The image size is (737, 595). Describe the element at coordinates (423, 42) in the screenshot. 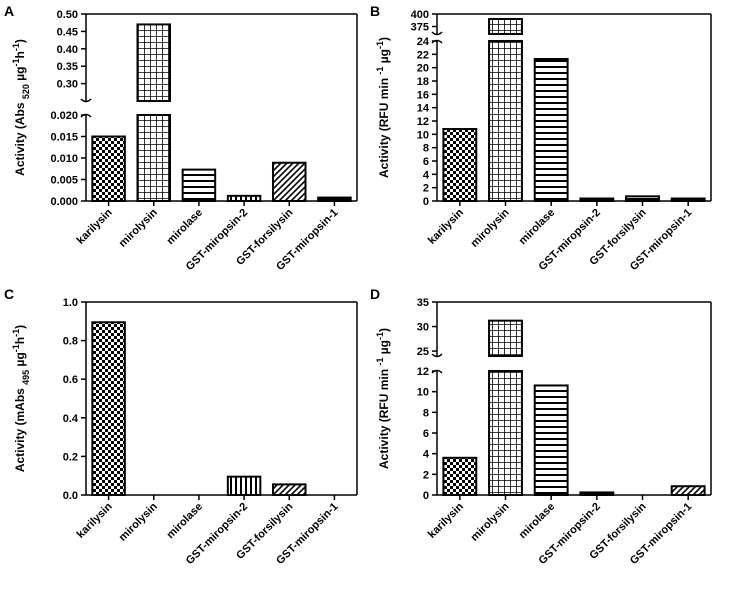

I see `y-tick-label: 24` at that location.